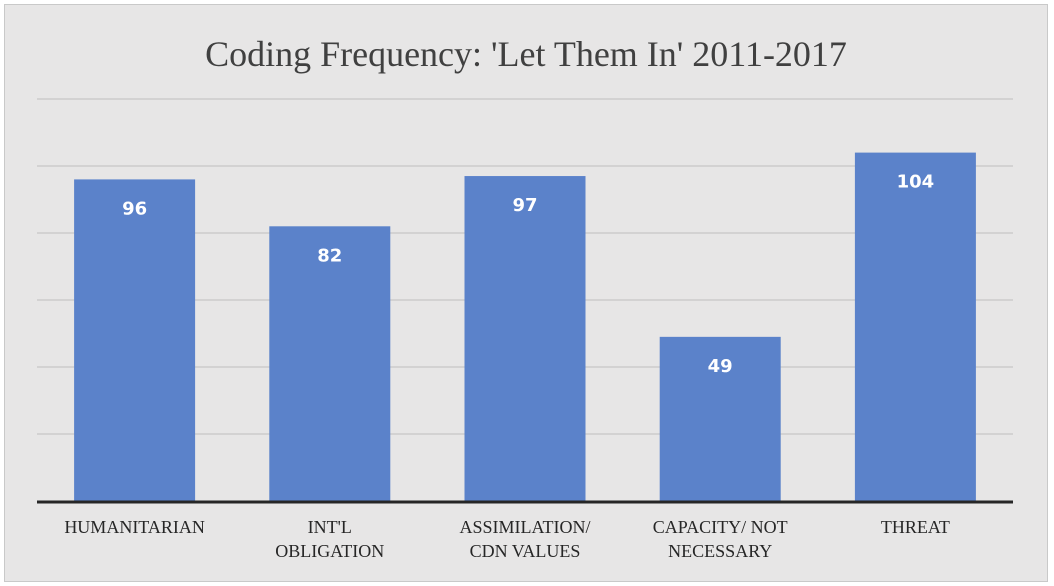 Image resolution: width=1054 pixels, height=586 pixels. Describe the element at coordinates (524, 539) in the screenshot. I see `category-label: ASSIMILATION/CDN VALUES` at that location.